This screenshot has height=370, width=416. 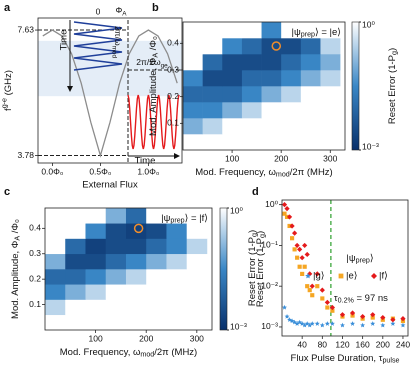 I want to click on legend-title: |ψprep⟩, so click(x=359, y=259).